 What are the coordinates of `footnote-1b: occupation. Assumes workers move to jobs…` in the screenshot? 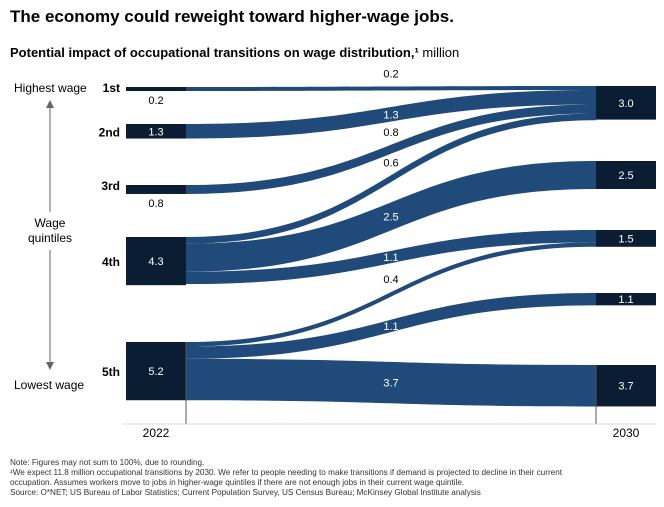 It's located at (237, 482).